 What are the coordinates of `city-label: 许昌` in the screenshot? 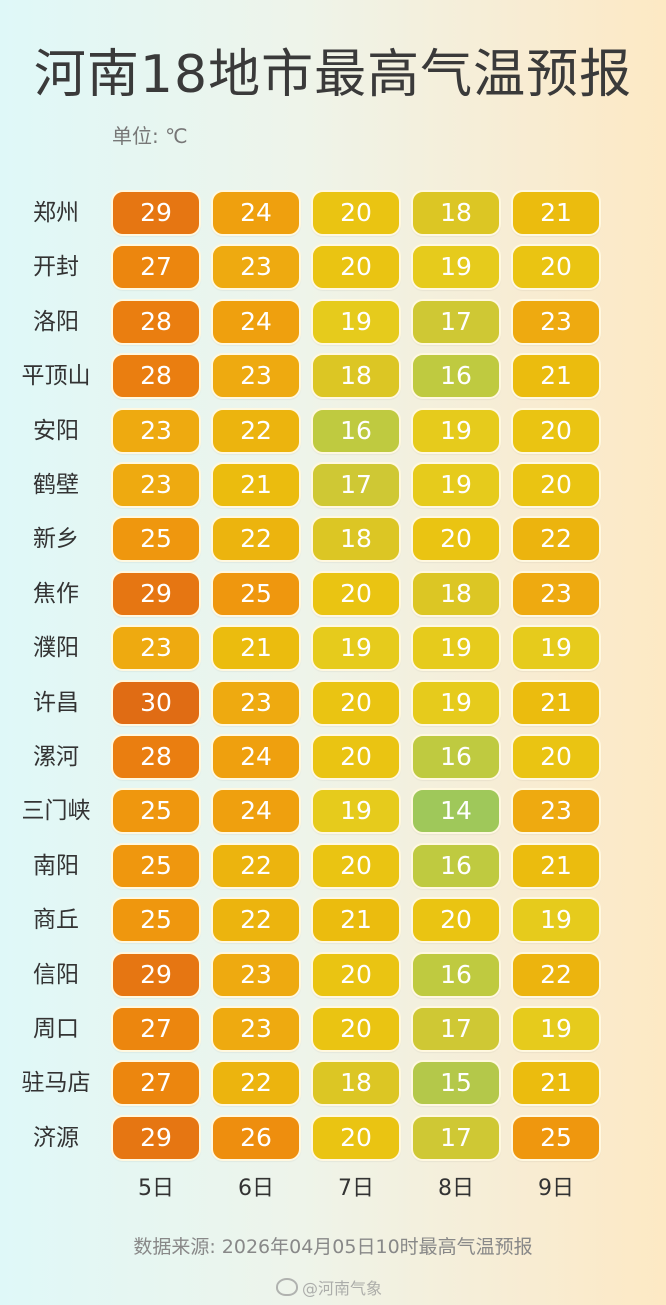 It's located at (56, 703).